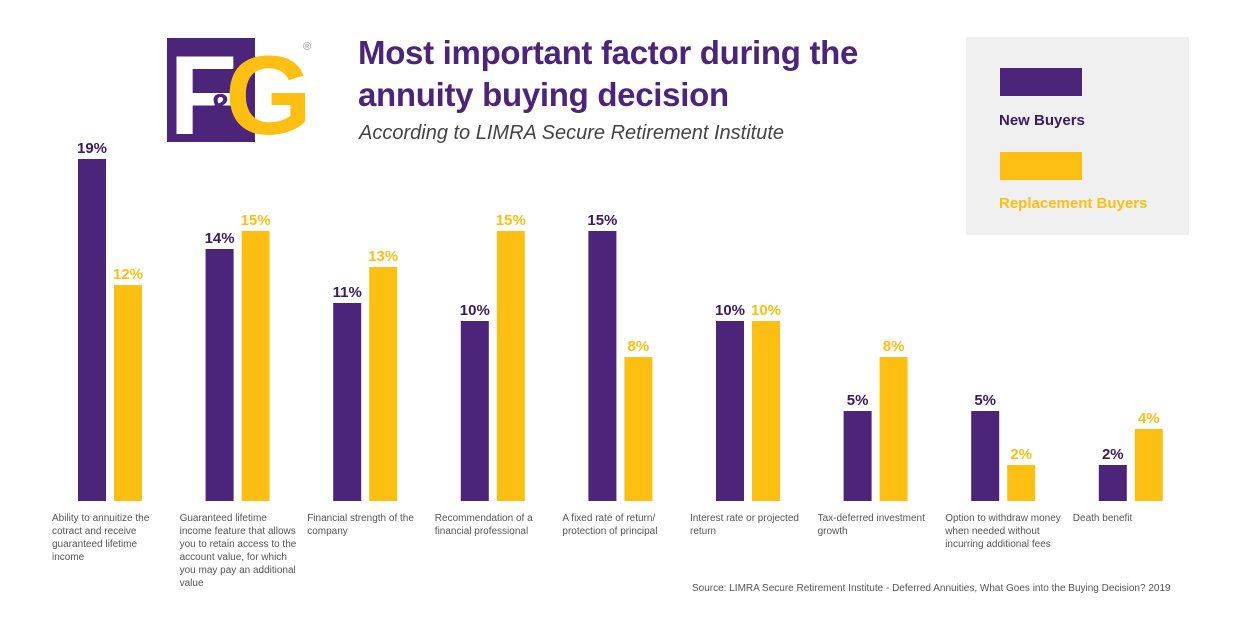 The height and width of the screenshot is (620, 1240). I want to click on data-label-replacement-buyers: 13%, so click(383, 256).